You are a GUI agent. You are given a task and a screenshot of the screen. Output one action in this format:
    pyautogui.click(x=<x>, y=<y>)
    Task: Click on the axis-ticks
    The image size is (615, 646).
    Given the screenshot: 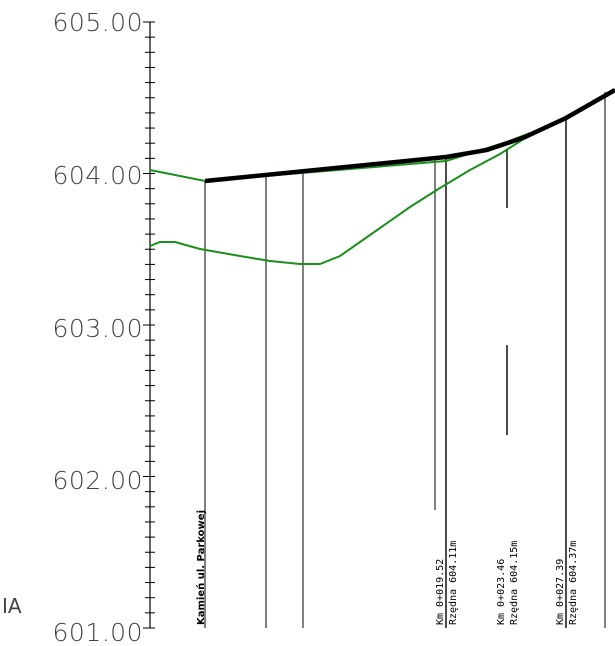 What is the action you would take?
    pyautogui.click(x=149, y=325)
    